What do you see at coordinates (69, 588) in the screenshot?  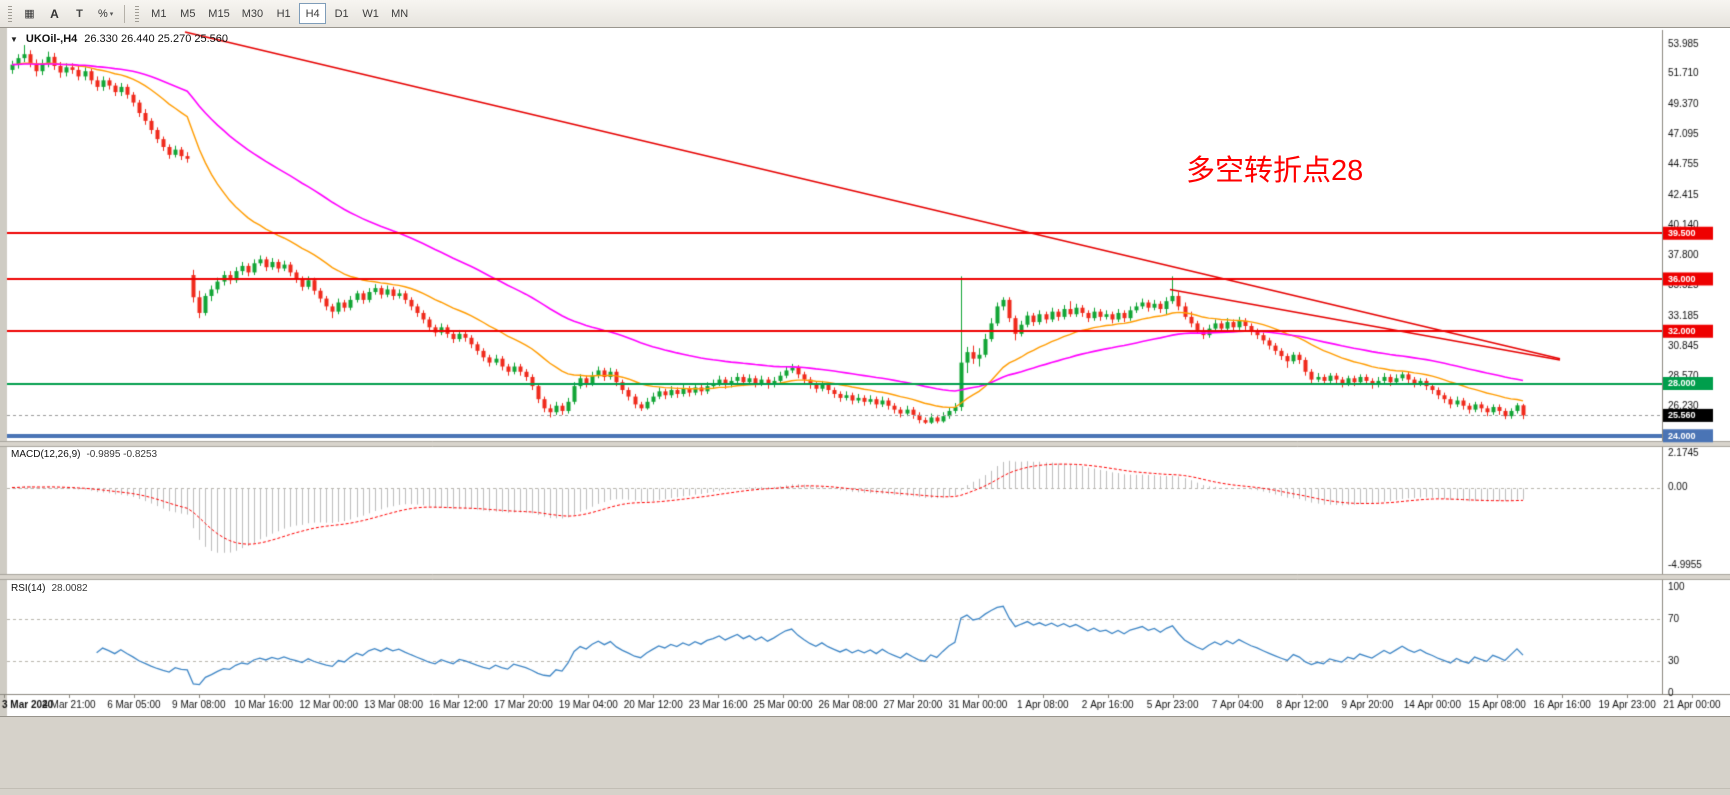 I see `rsi-indicator-value: 28.0082` at bounding box center [69, 588].